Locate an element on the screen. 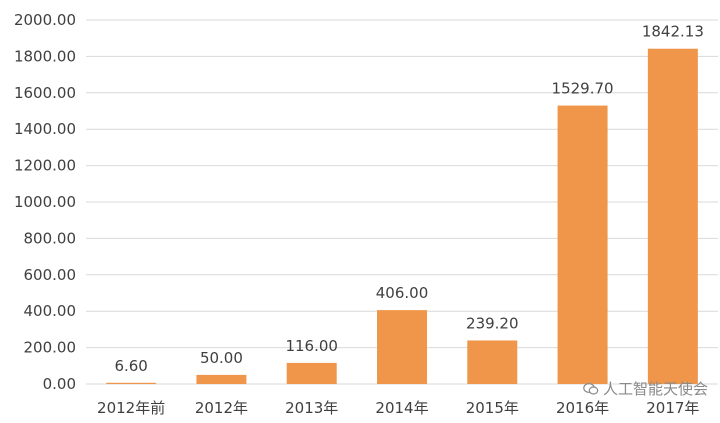 The image size is (720, 423). y-tick-label: 200.00 is located at coordinates (50, 348).